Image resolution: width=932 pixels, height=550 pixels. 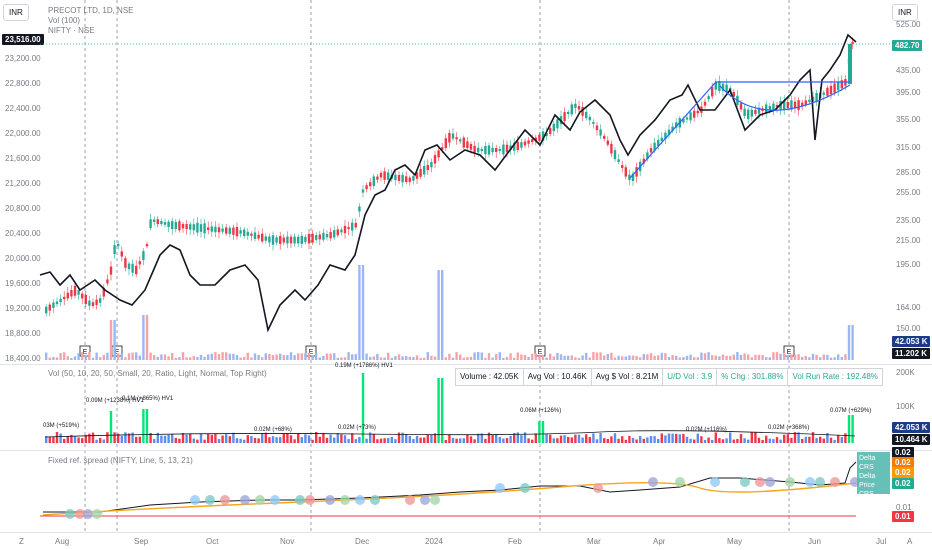 What do you see at coordinates (835, 376) in the screenshot?
I see `stat-run-rate: Vol Run Rate : 192.48%` at bounding box center [835, 376].